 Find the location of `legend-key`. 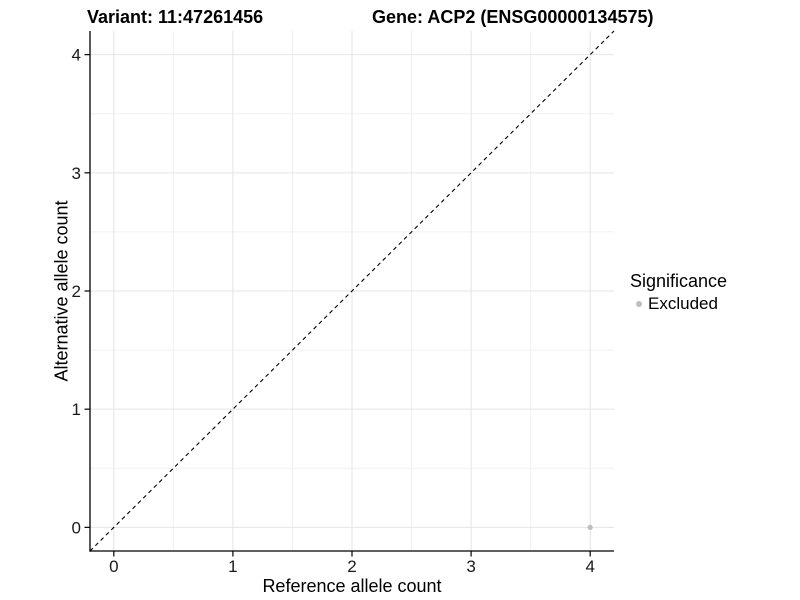

legend-key is located at coordinates (638, 304).